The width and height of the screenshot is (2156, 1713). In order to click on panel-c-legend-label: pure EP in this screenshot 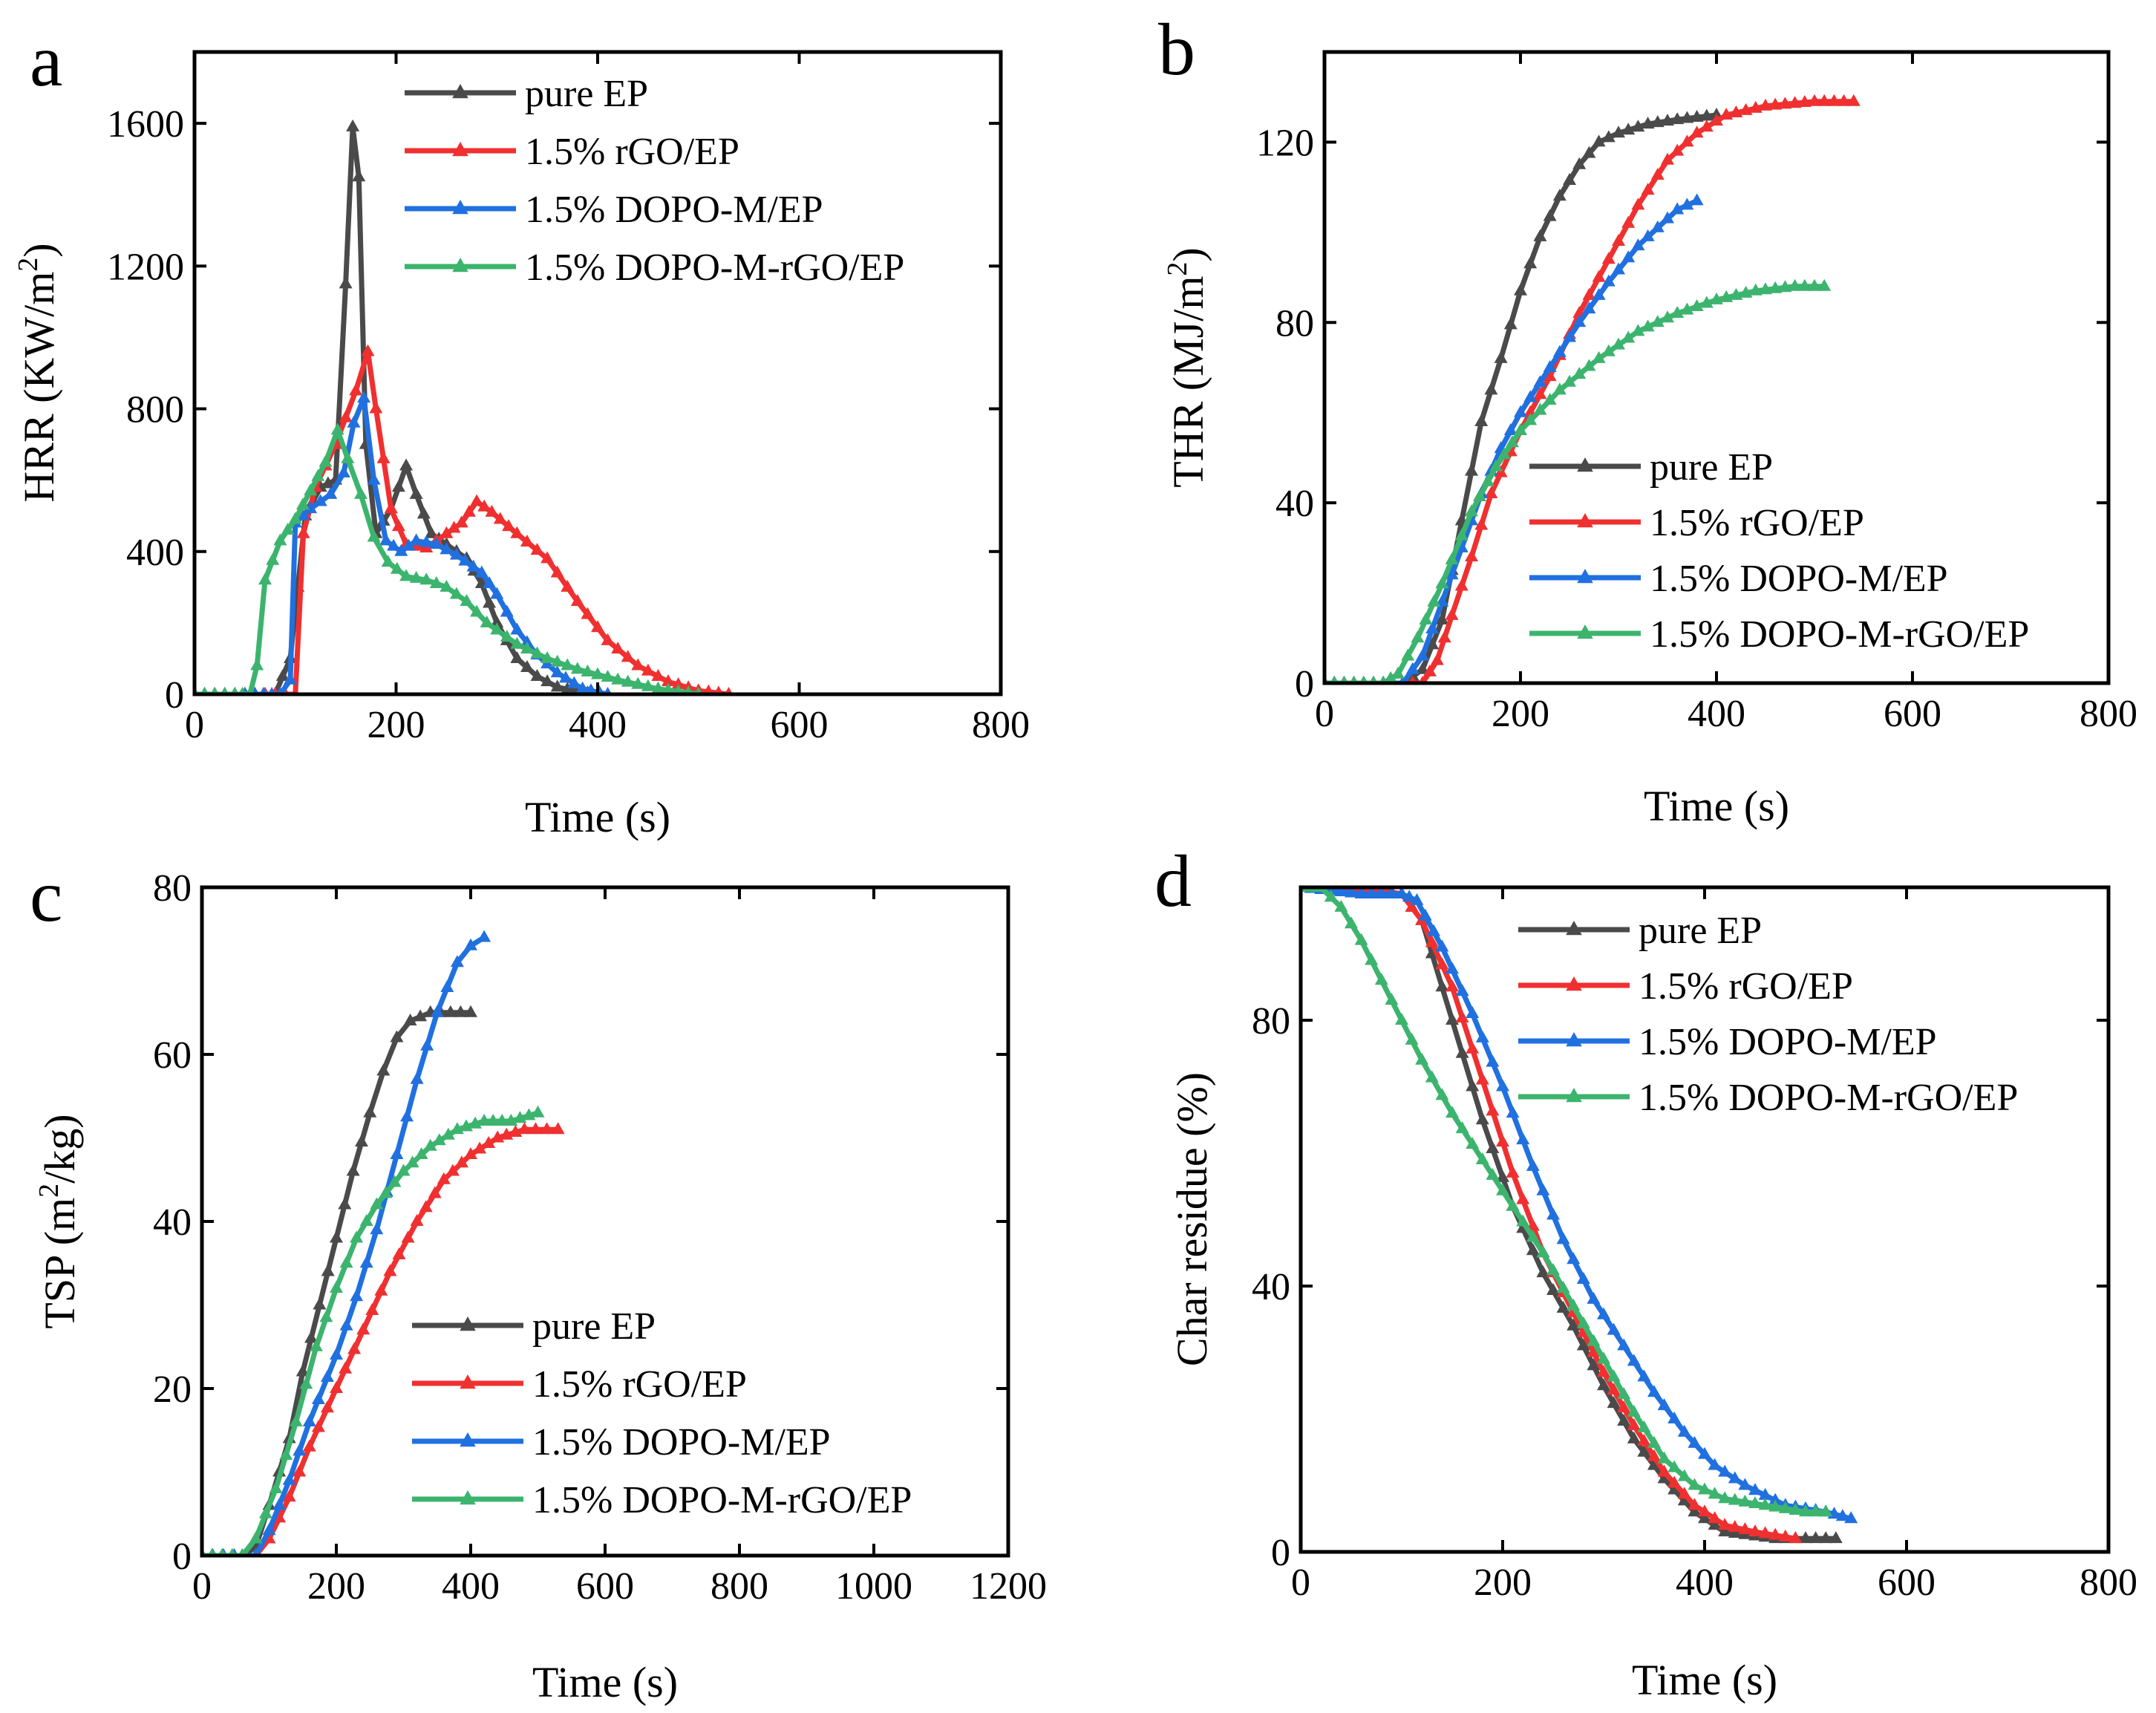, I will do `click(594, 1327)`.